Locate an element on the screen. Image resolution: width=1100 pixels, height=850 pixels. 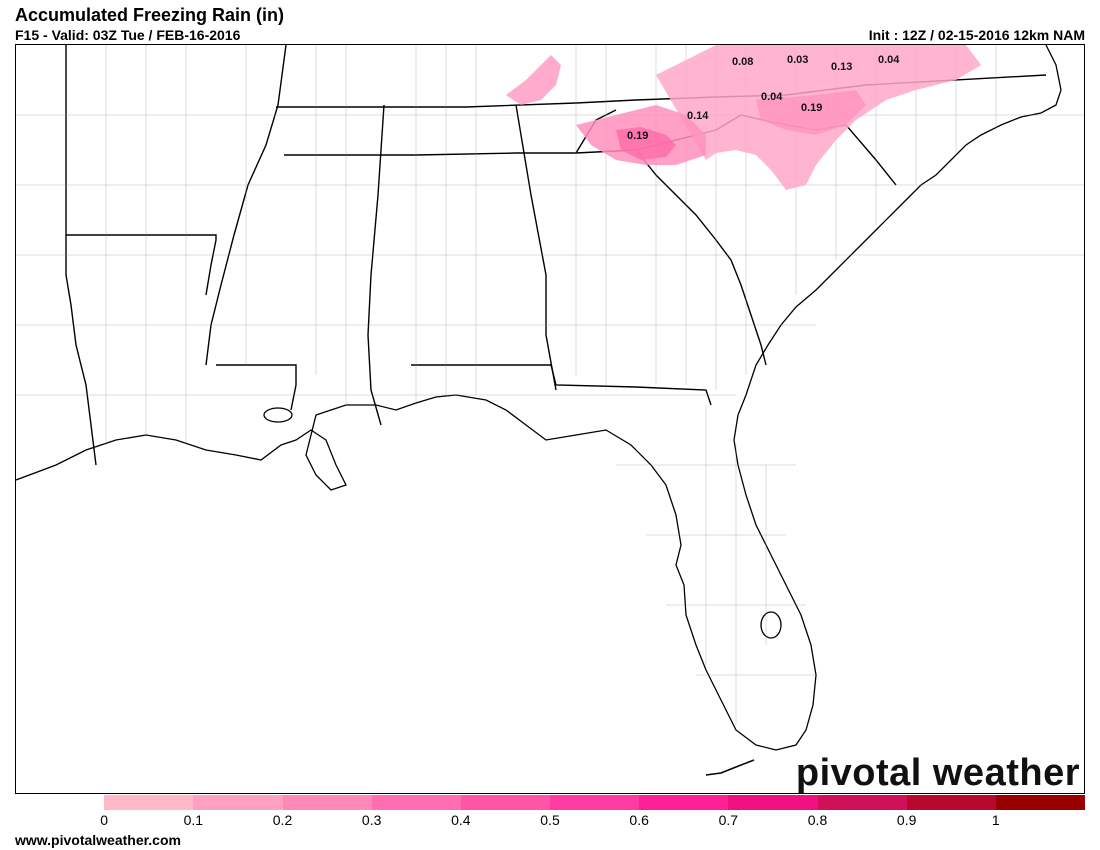
init-time: Init : 12Z / 02-15-2016 12km NAM is located at coordinates (976, 35).